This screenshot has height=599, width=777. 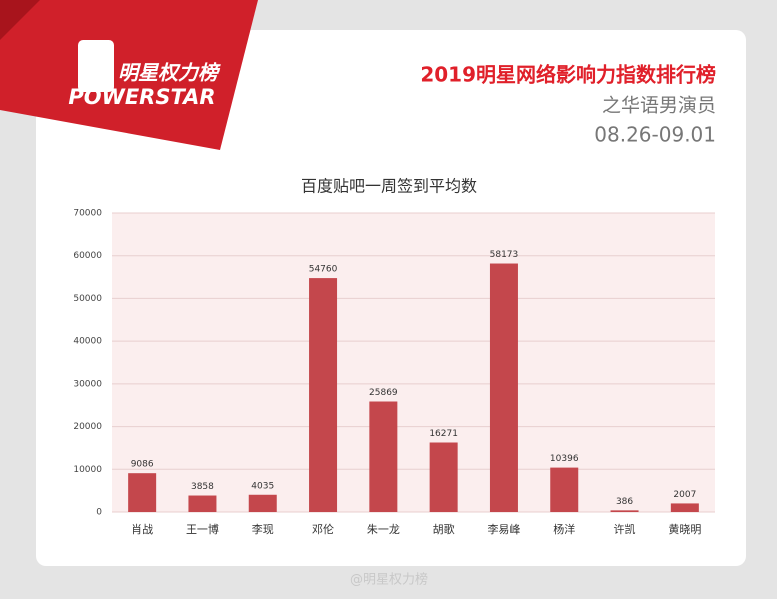 I want to click on x-tick-label: 李易峰, so click(x=503, y=529).